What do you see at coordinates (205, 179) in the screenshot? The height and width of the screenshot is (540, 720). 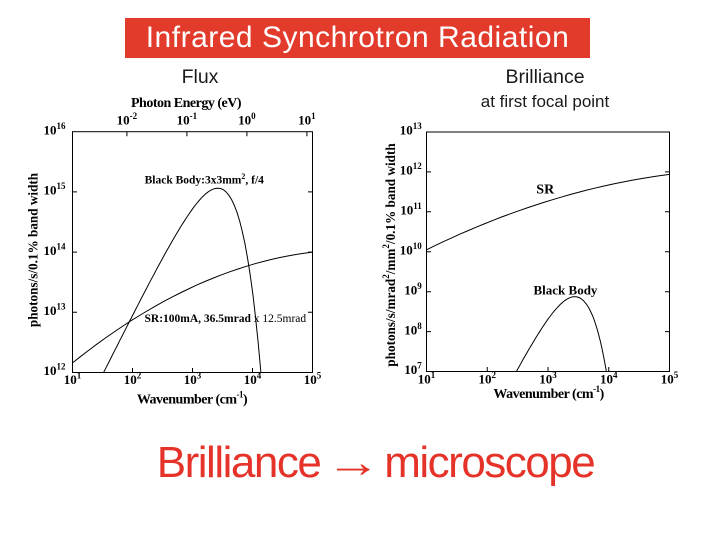 I see `svg-text: Black Body:3x3mm2, f/4` at bounding box center [205, 179].